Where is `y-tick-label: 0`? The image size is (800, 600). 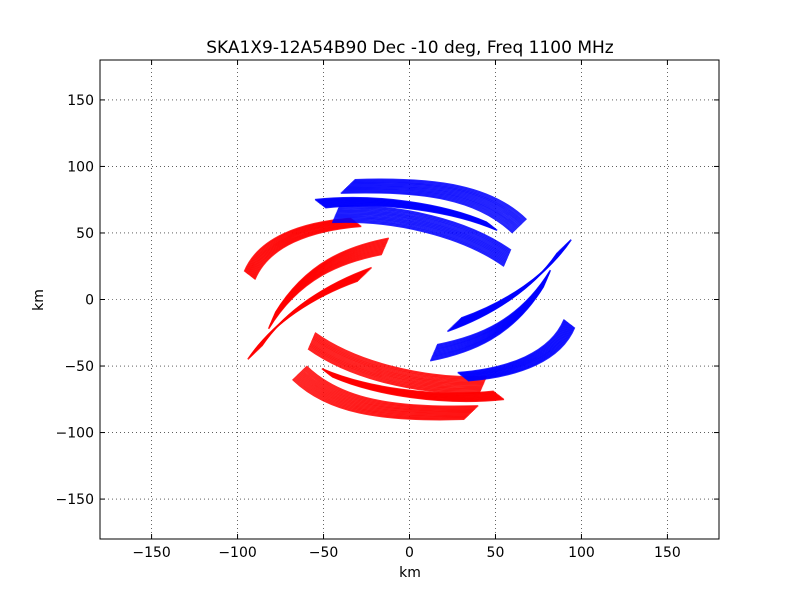
y-tick-label: 0 is located at coordinates (89, 301).